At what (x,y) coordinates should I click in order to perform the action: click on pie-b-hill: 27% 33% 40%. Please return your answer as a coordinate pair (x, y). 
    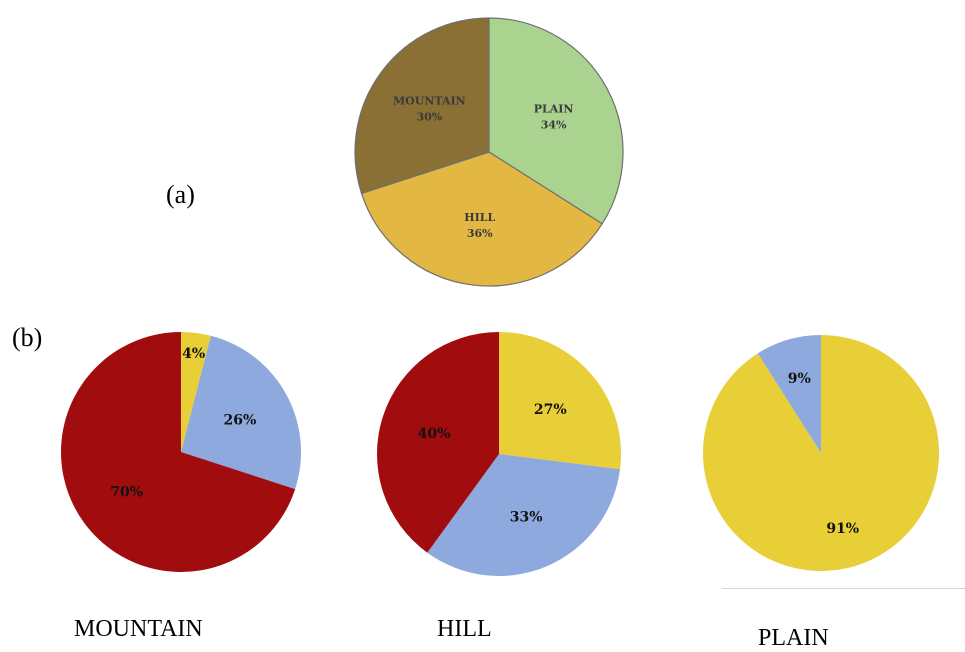
    Looking at the image, I should click on (498, 453).